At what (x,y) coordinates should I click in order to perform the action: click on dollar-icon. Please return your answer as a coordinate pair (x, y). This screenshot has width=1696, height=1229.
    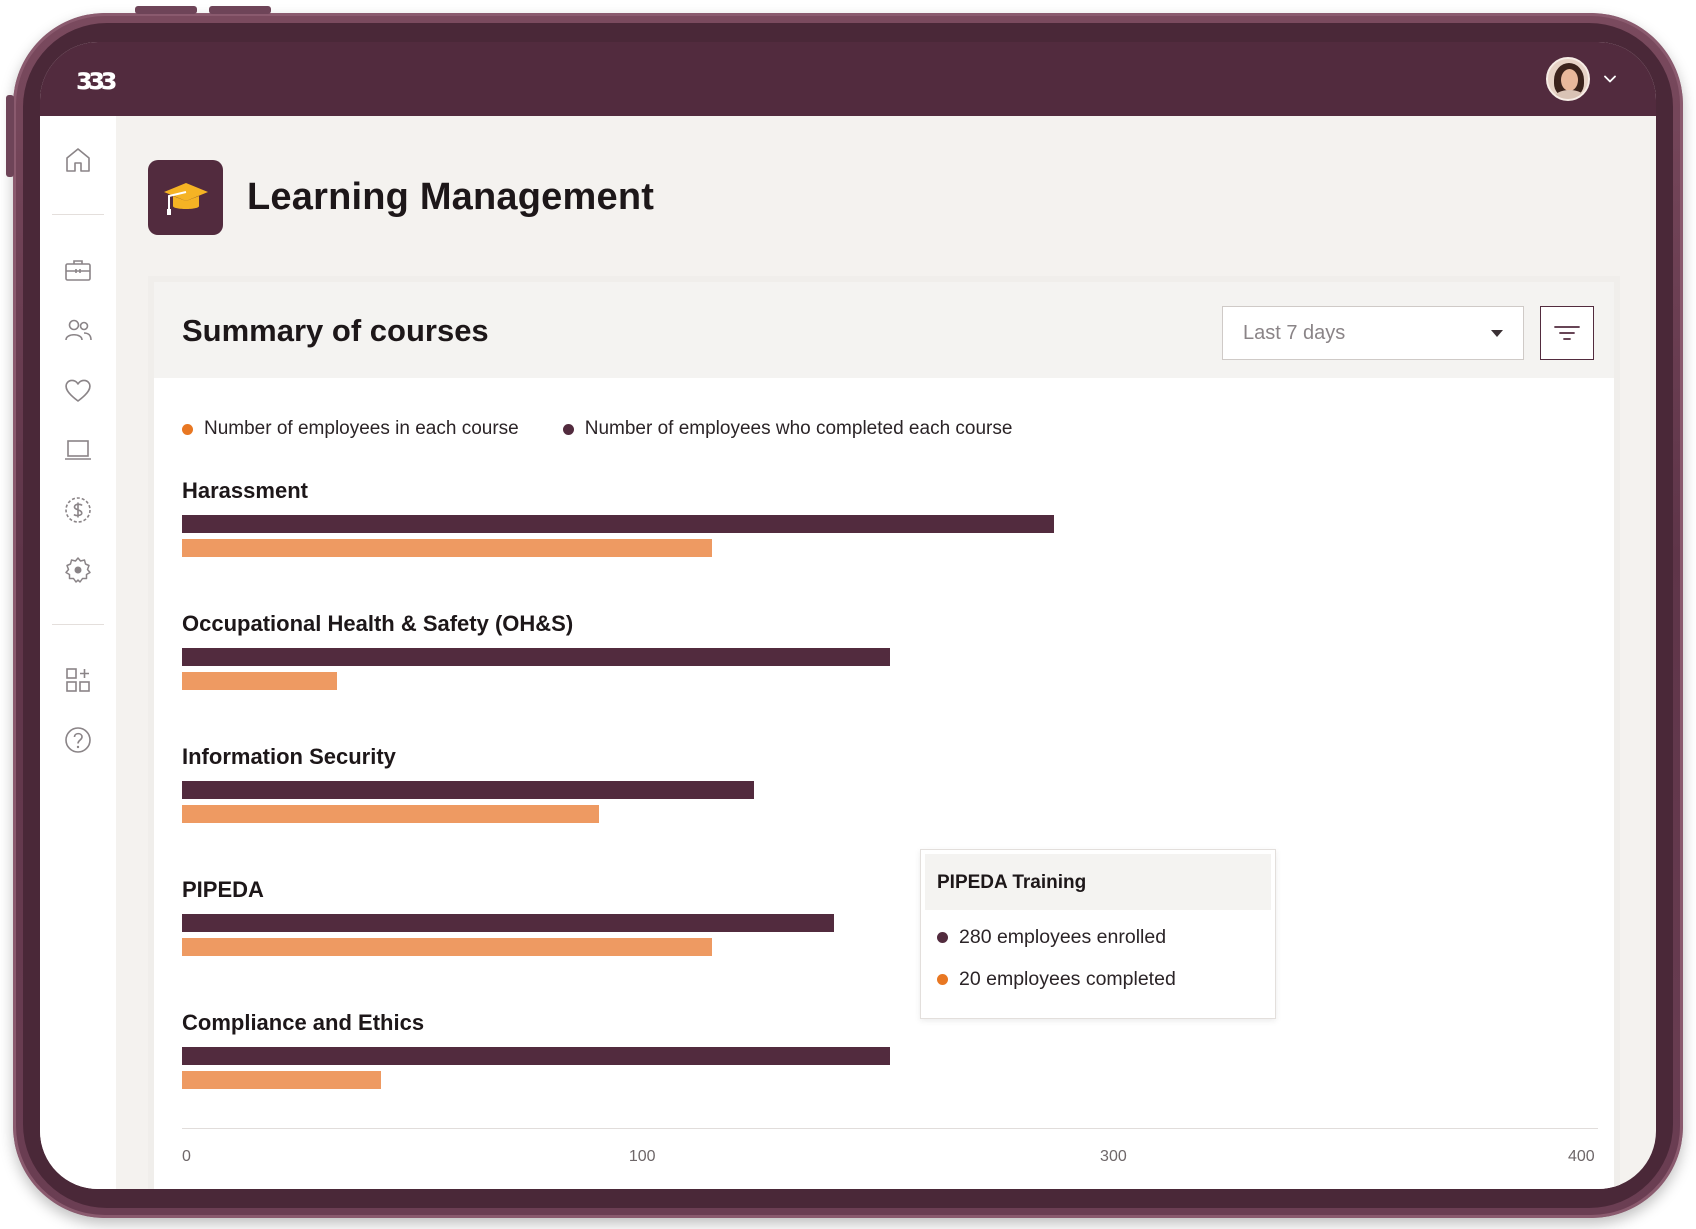
    Looking at the image, I should click on (78, 510).